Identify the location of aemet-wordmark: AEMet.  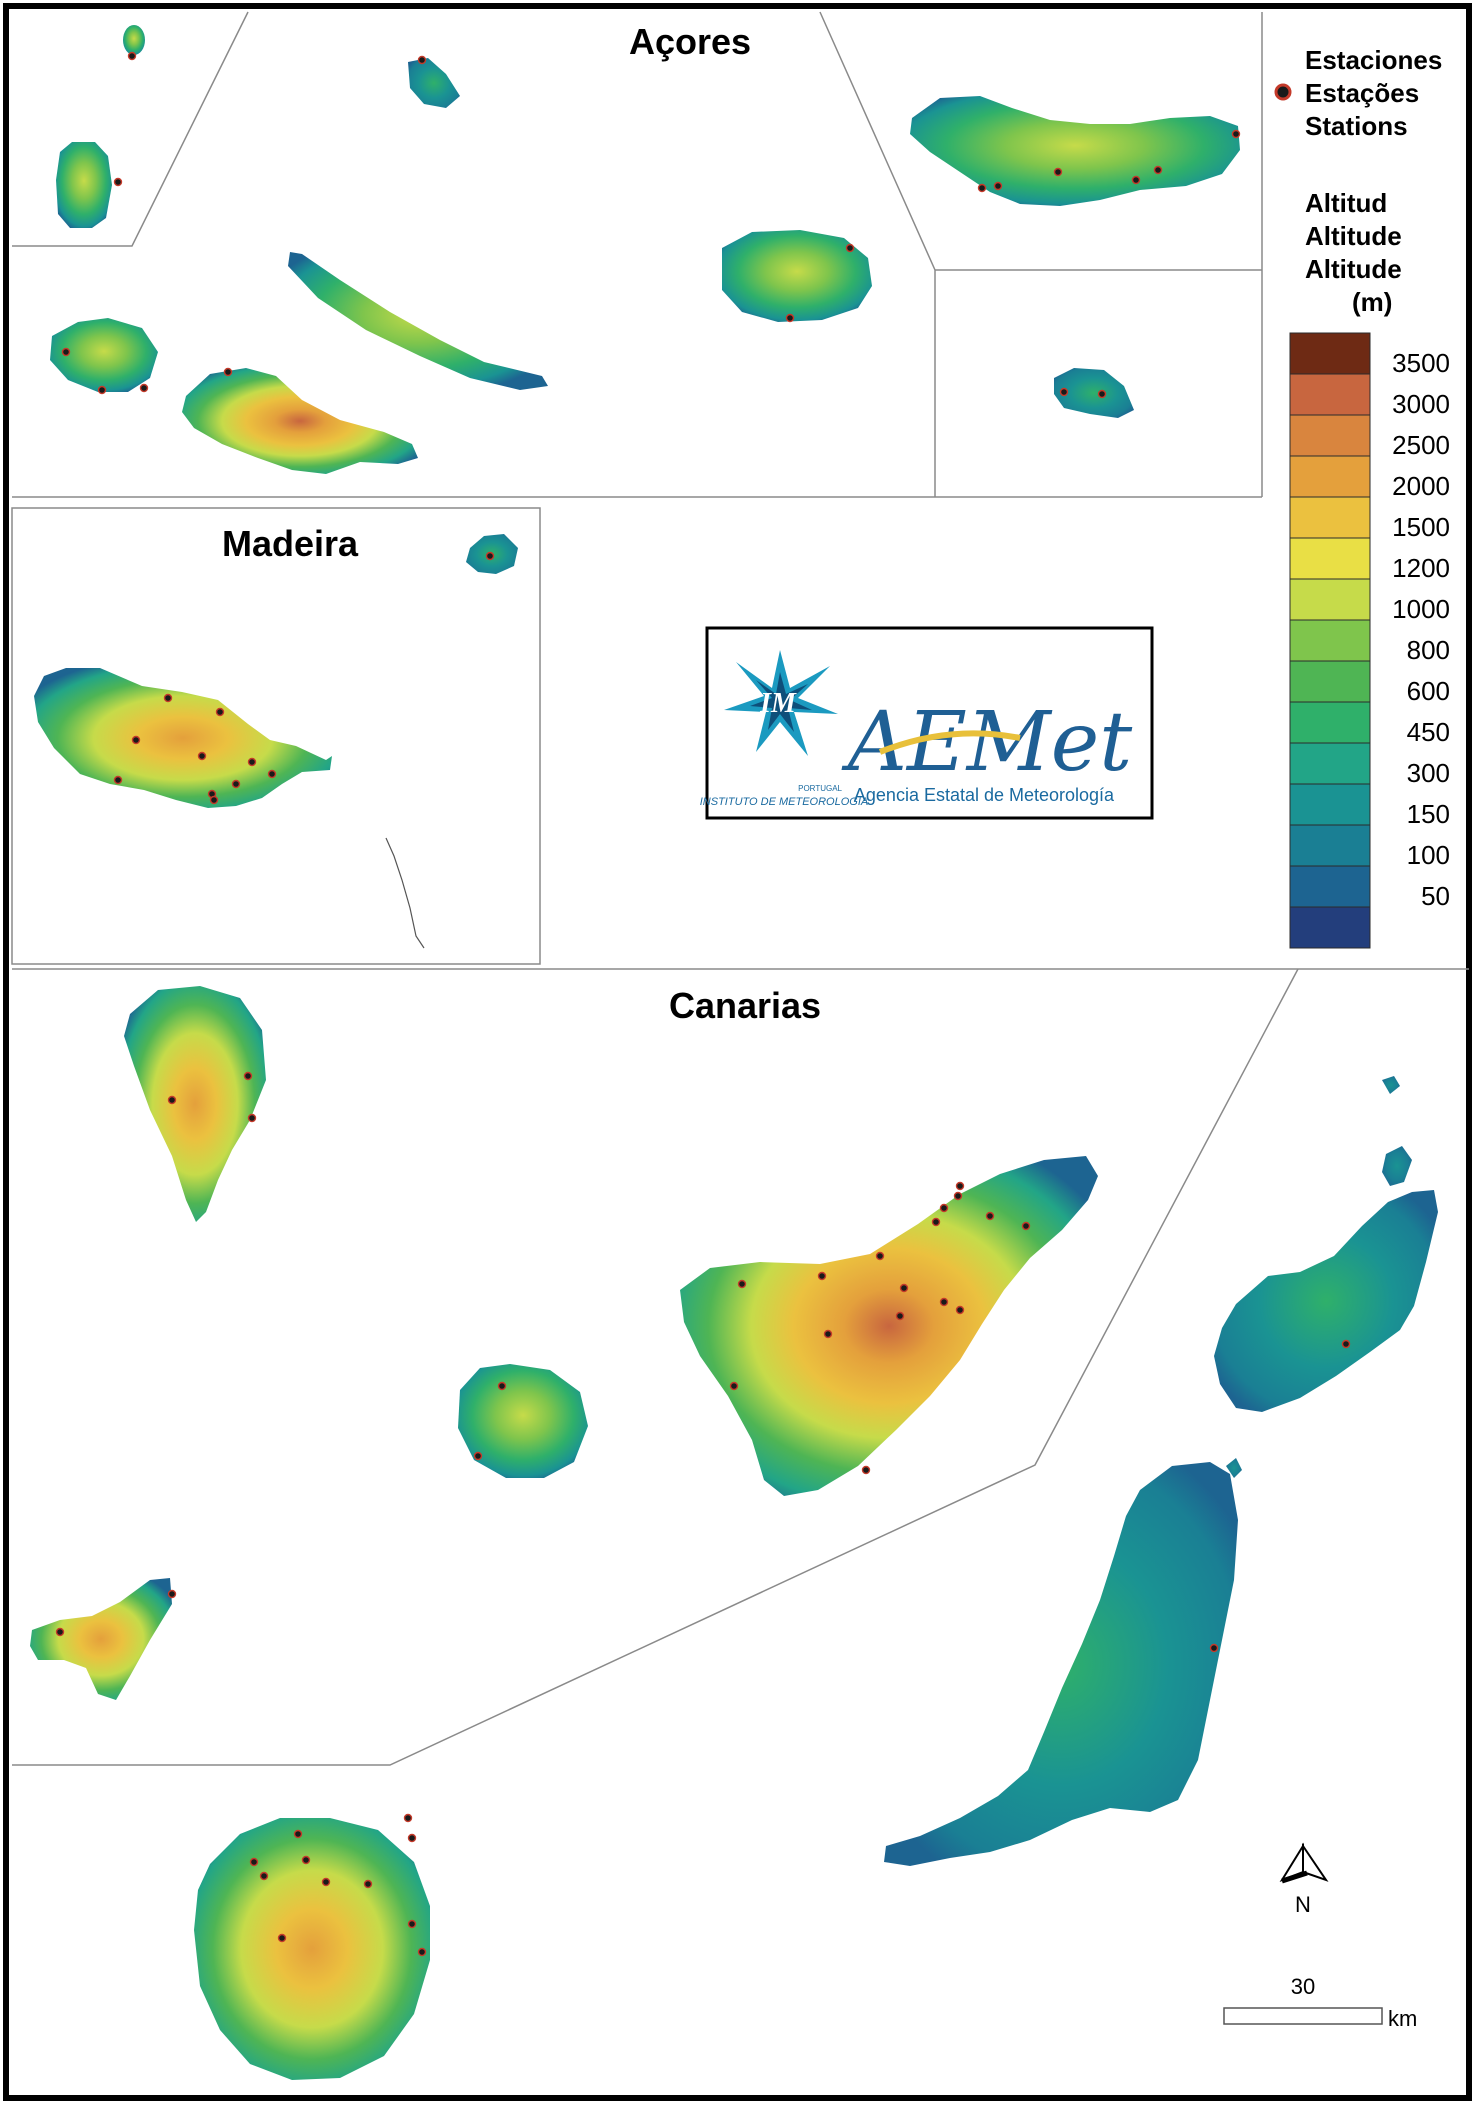
(987, 742).